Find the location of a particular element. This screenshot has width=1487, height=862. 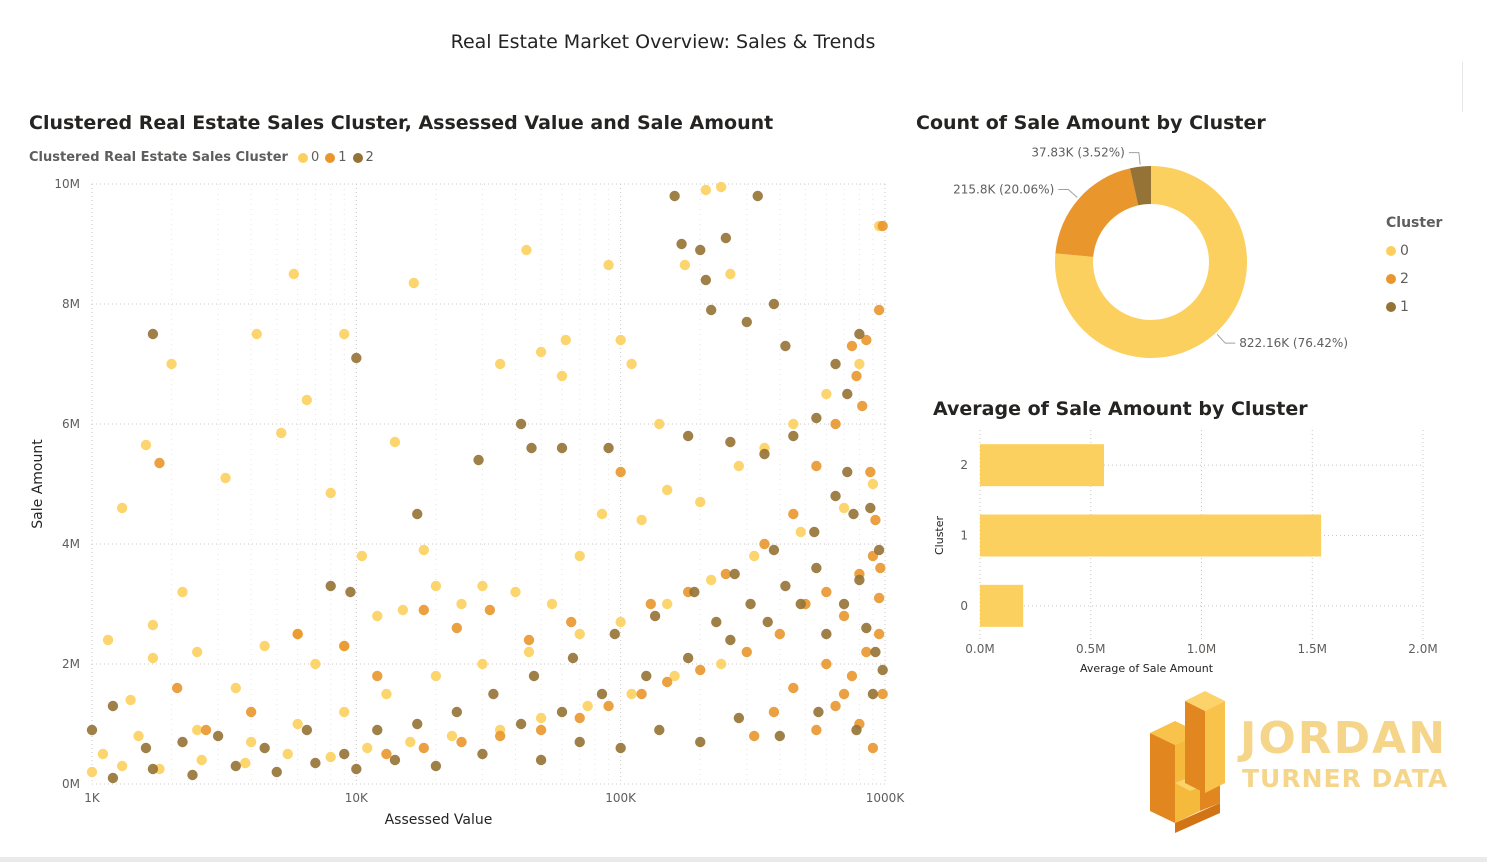

scatter-legend-item-2: 2 is located at coordinates (363, 157).